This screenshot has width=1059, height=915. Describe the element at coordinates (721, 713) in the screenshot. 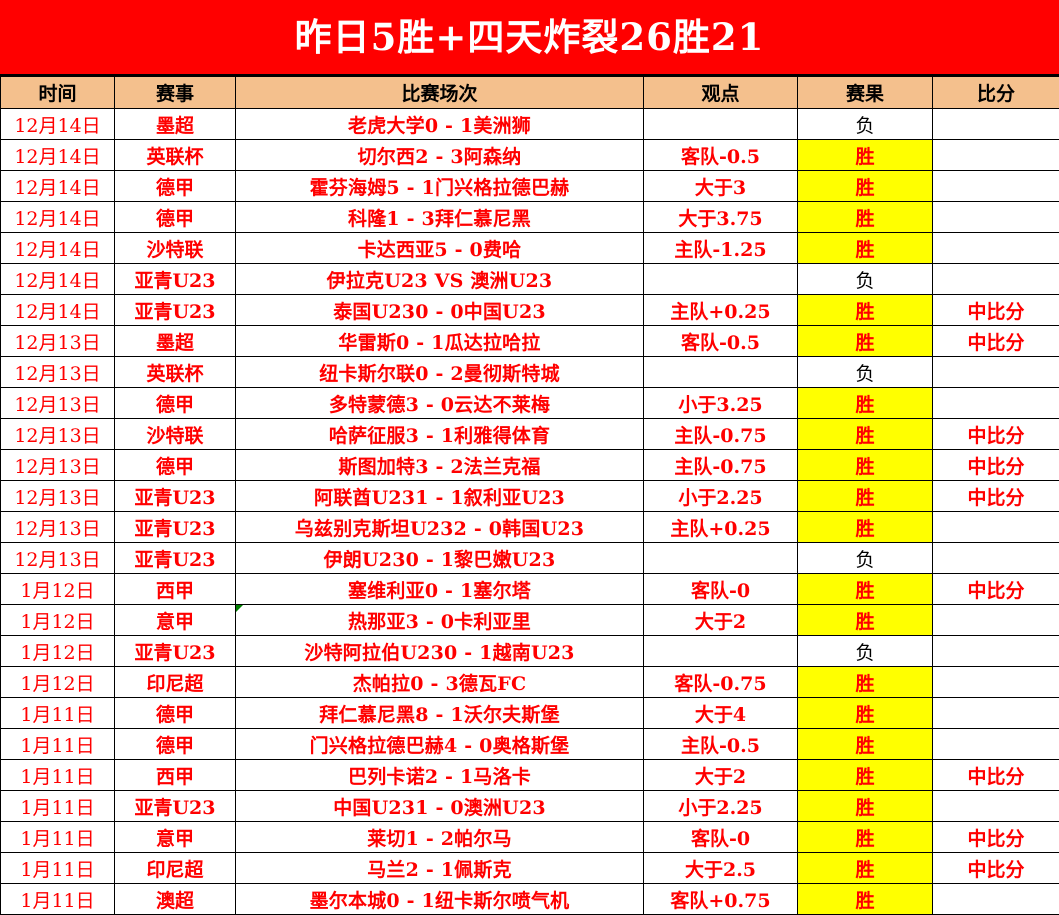

I see `cell-view: 大于4` at that location.